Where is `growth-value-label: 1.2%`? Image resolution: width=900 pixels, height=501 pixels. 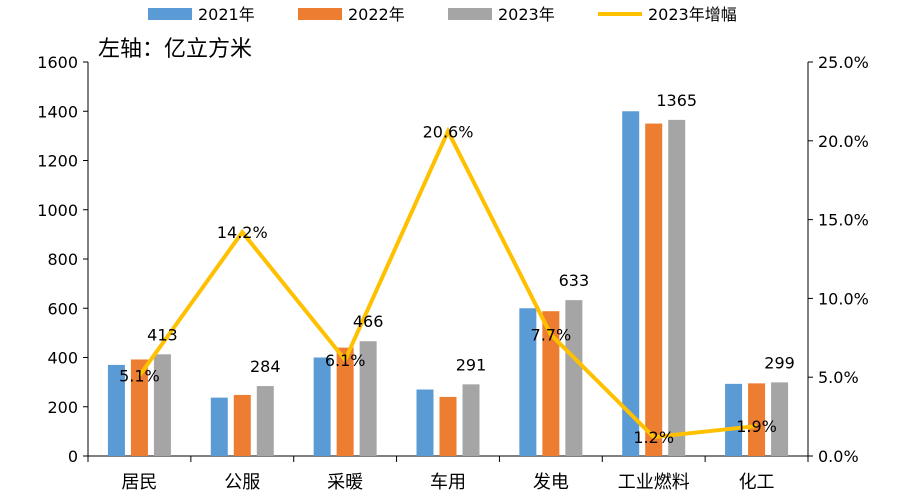 growth-value-label: 1.2% is located at coordinates (653, 437).